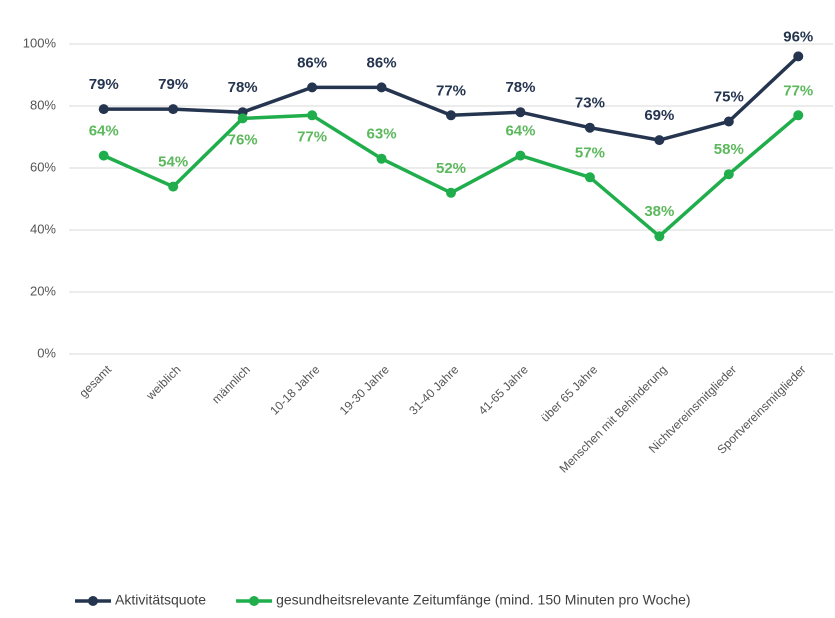 The width and height of the screenshot is (835, 618). I want to click on x-tick-label: gesamt, so click(95, 381).